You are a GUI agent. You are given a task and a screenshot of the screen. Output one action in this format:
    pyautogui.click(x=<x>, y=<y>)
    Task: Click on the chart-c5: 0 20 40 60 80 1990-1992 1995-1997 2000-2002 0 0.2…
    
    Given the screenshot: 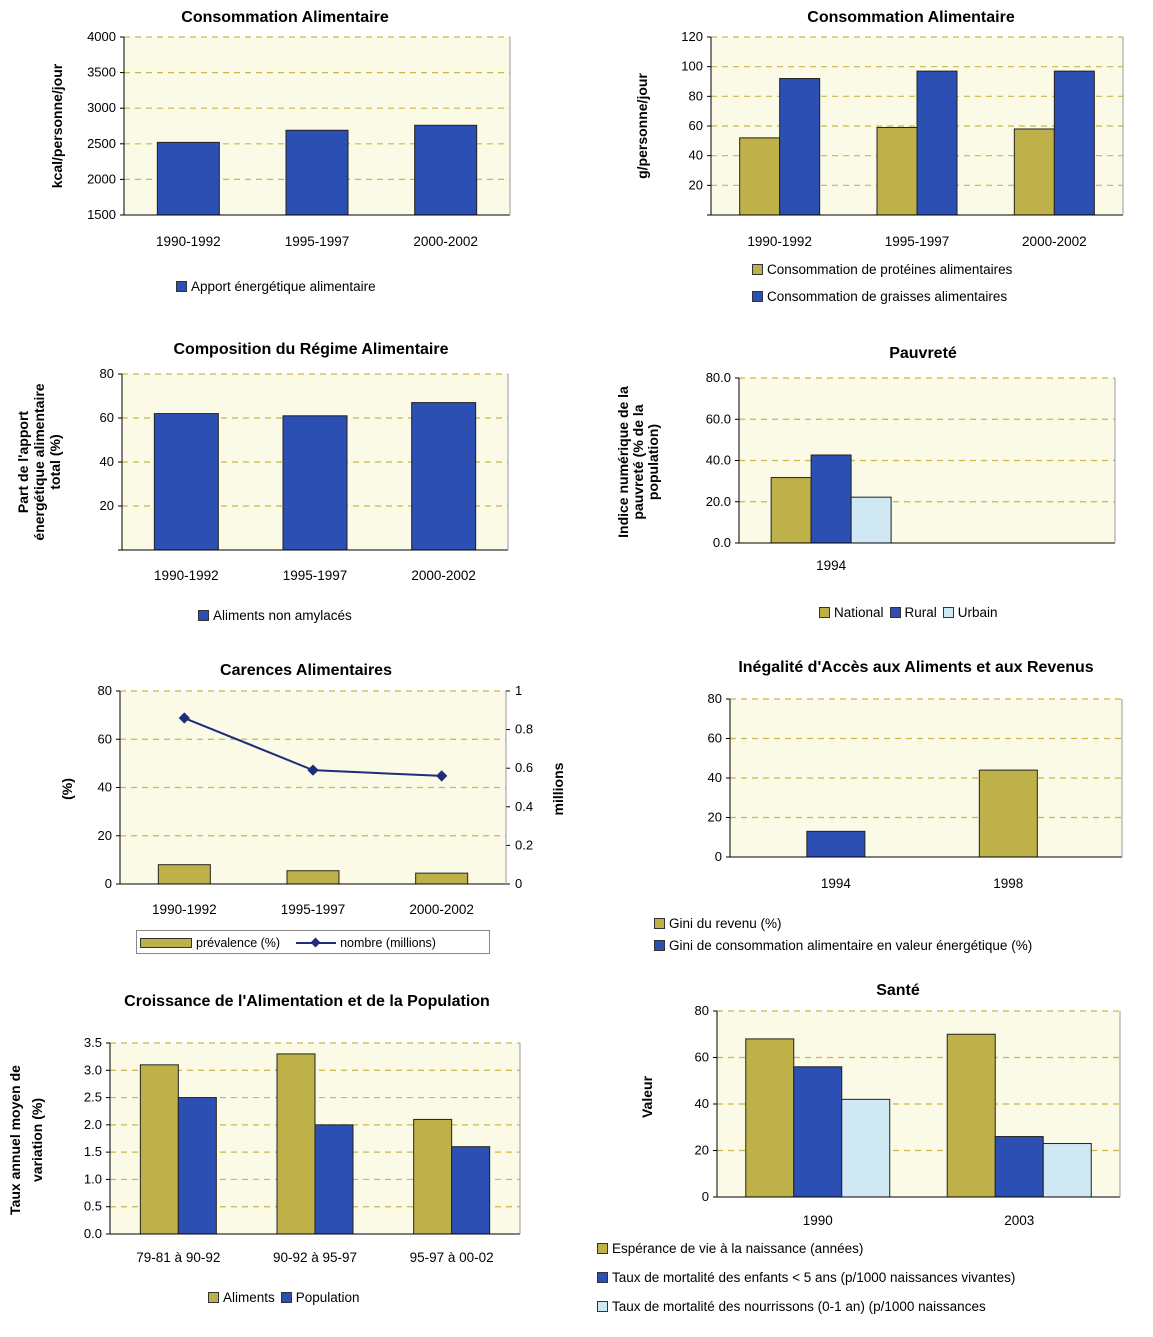 What is the action you would take?
    pyautogui.click(x=312, y=789)
    